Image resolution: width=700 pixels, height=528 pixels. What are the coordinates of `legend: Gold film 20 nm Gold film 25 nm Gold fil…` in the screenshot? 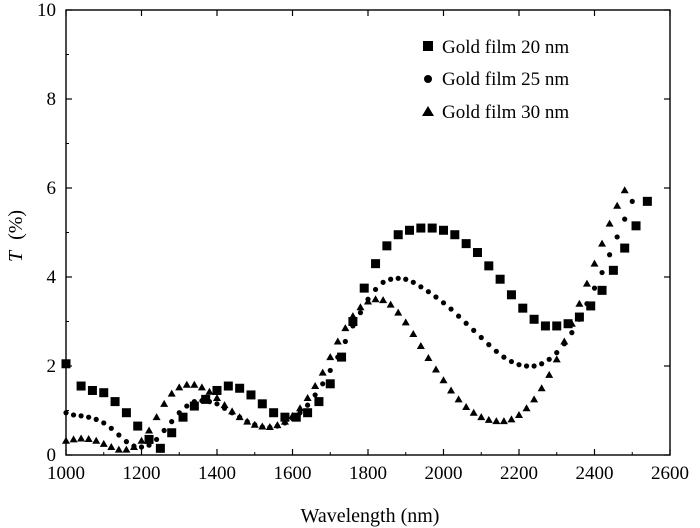 It's located at (495, 80).